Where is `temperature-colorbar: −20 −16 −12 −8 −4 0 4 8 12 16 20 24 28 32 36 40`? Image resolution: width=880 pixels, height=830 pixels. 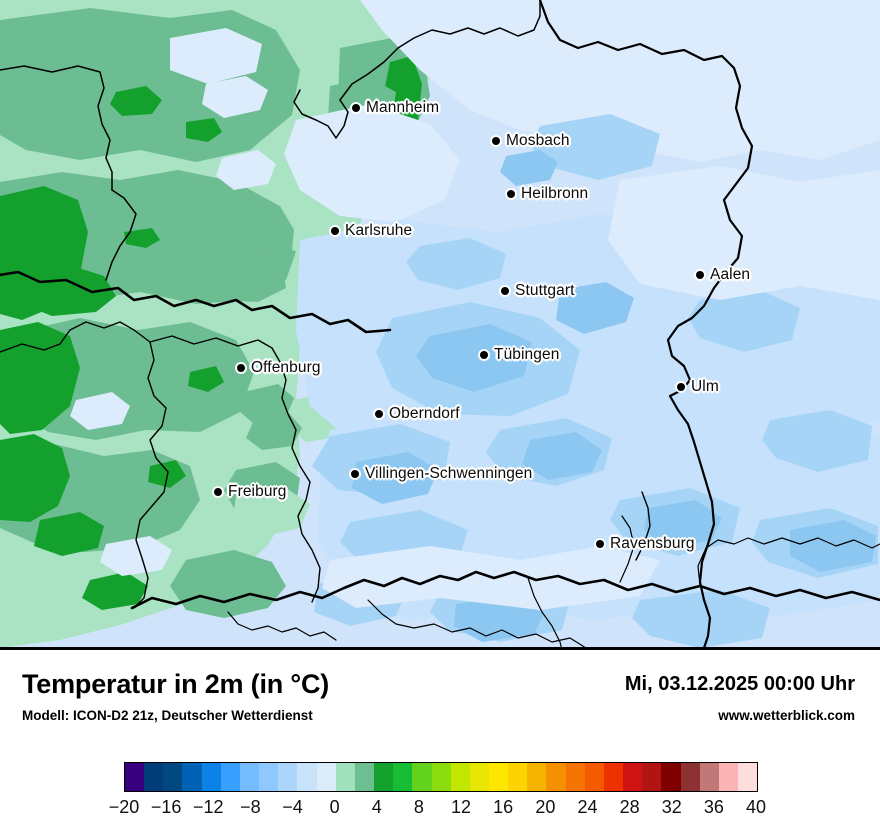 temperature-colorbar: −20 −16 −12 −8 −4 0 4 8 12 16 20 24 28 32 36 40 is located at coordinates (437, 790).